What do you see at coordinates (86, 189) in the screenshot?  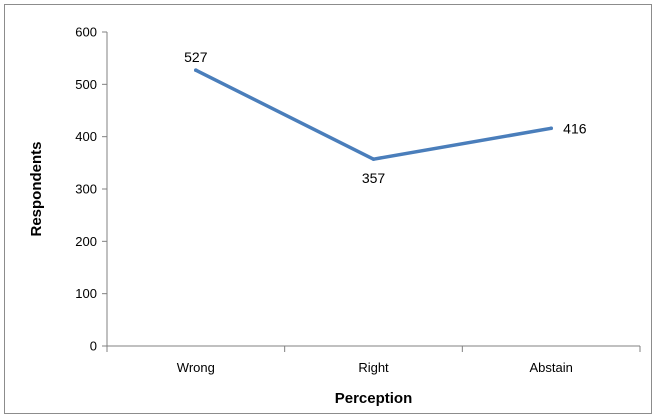 I see `y-tick-label: 300` at bounding box center [86, 189].